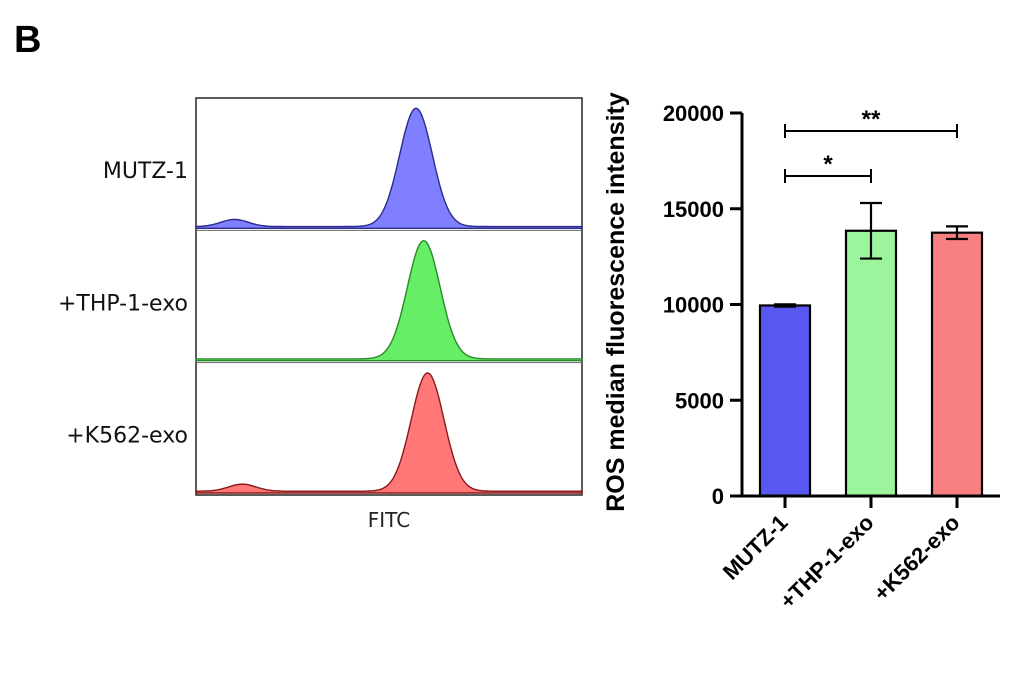 The image size is (1024, 680). I want to click on x-tick-label: MUTZ-1, so click(755, 547).